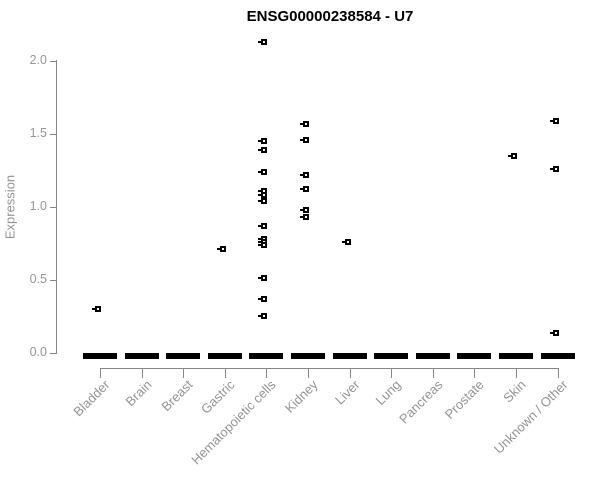 Image resolution: width=600 pixels, height=500 pixels. Describe the element at coordinates (329, 368) in the screenshot. I see `x-axis-line` at that location.